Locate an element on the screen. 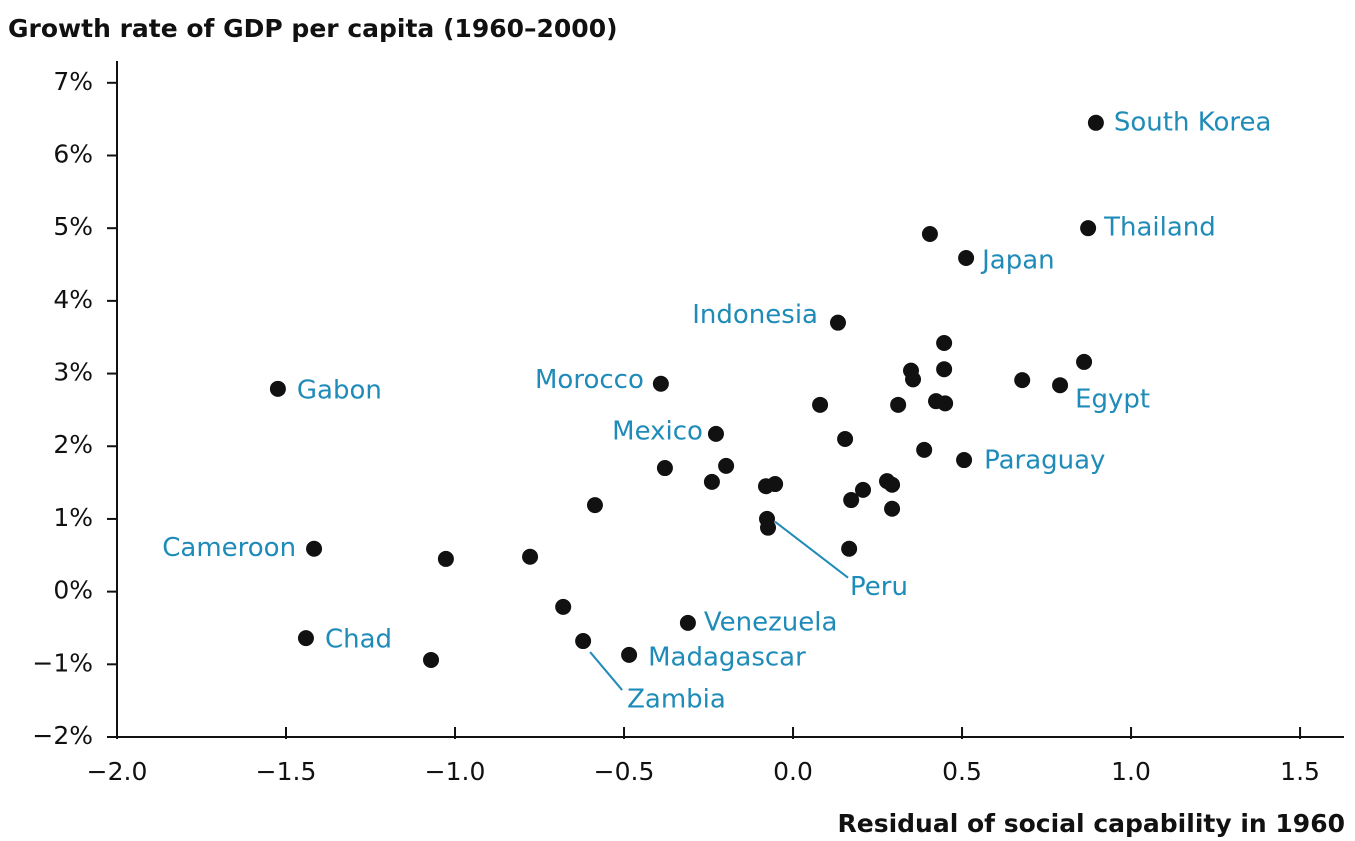 This screenshot has width=1355, height=841. y-tick-label: 1% is located at coordinates (73, 517).